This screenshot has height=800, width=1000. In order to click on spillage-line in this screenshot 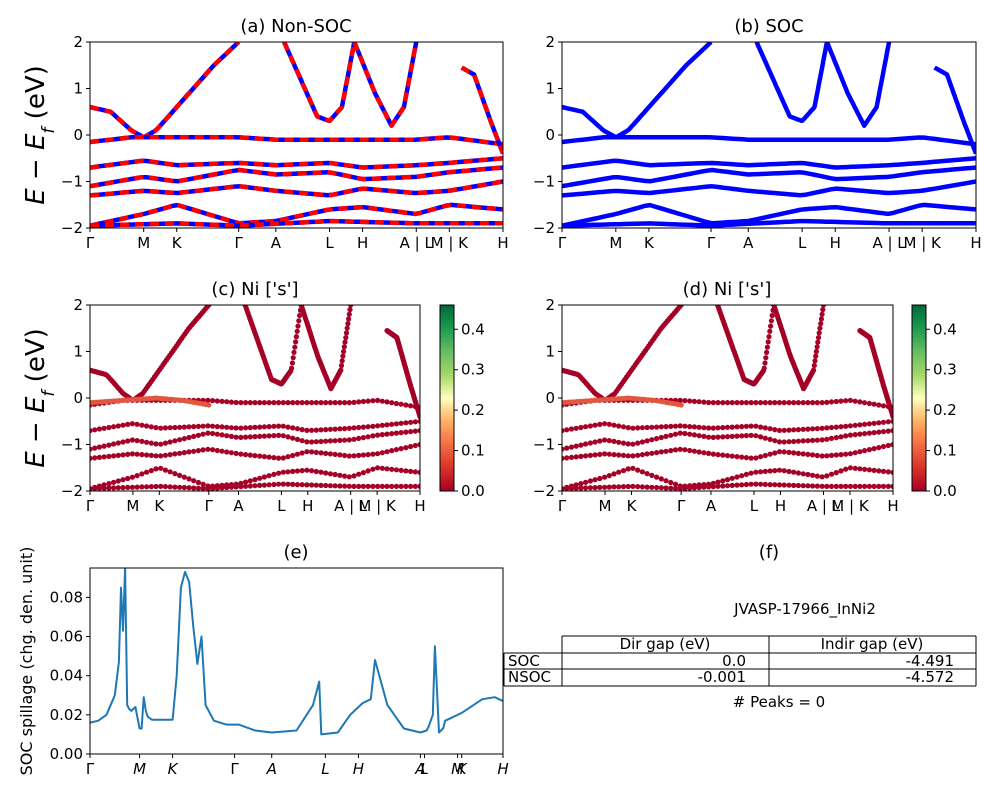, I will do `click(296, 652)`.